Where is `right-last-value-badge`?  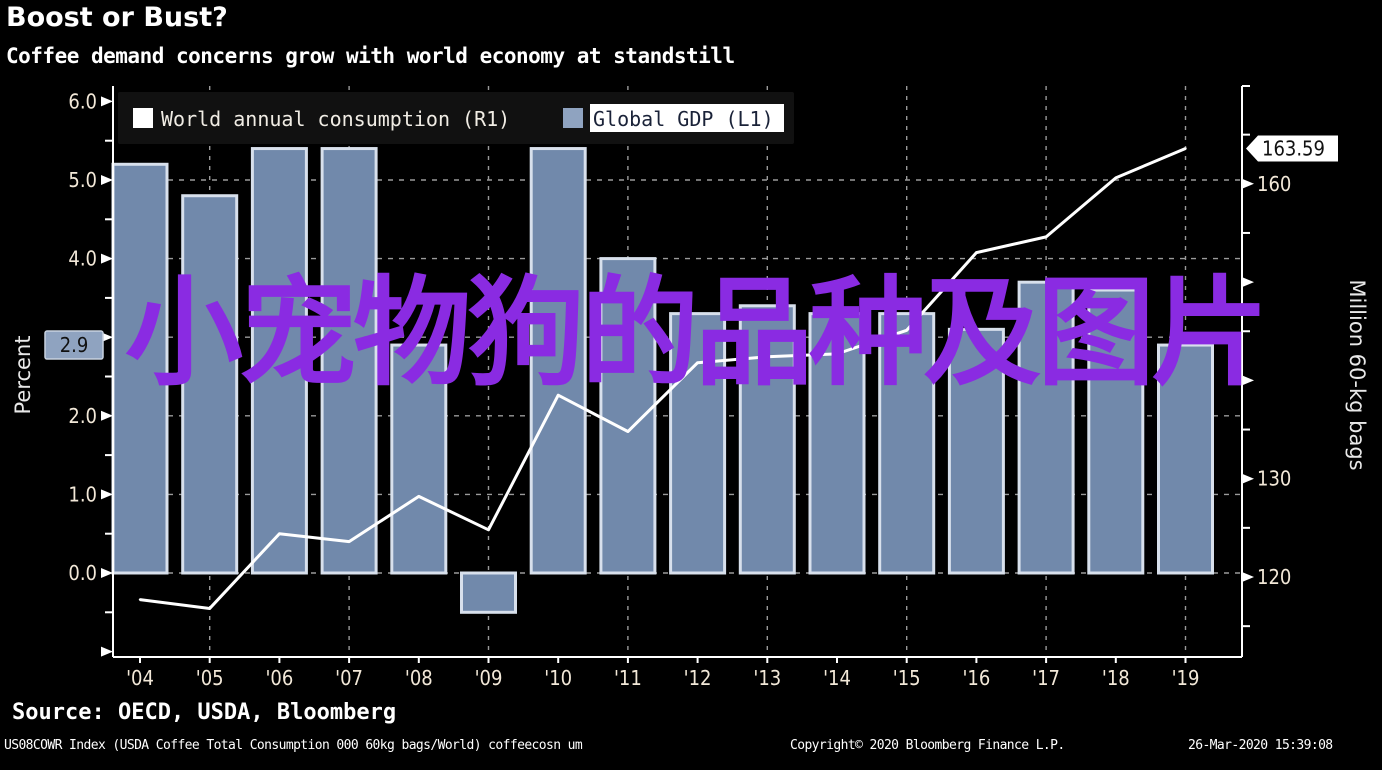
right-last-value-badge is located at coordinates (1292, 148).